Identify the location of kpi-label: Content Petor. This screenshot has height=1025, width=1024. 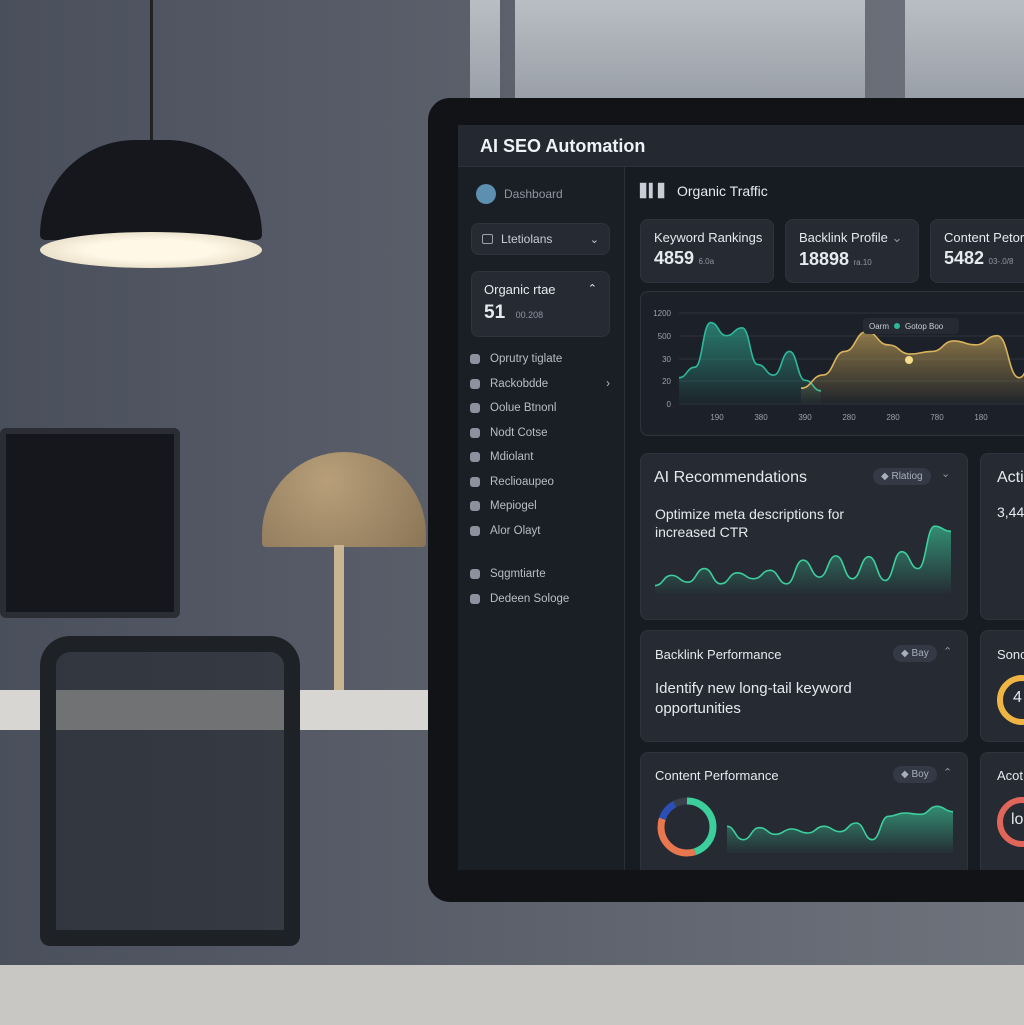
(984, 237).